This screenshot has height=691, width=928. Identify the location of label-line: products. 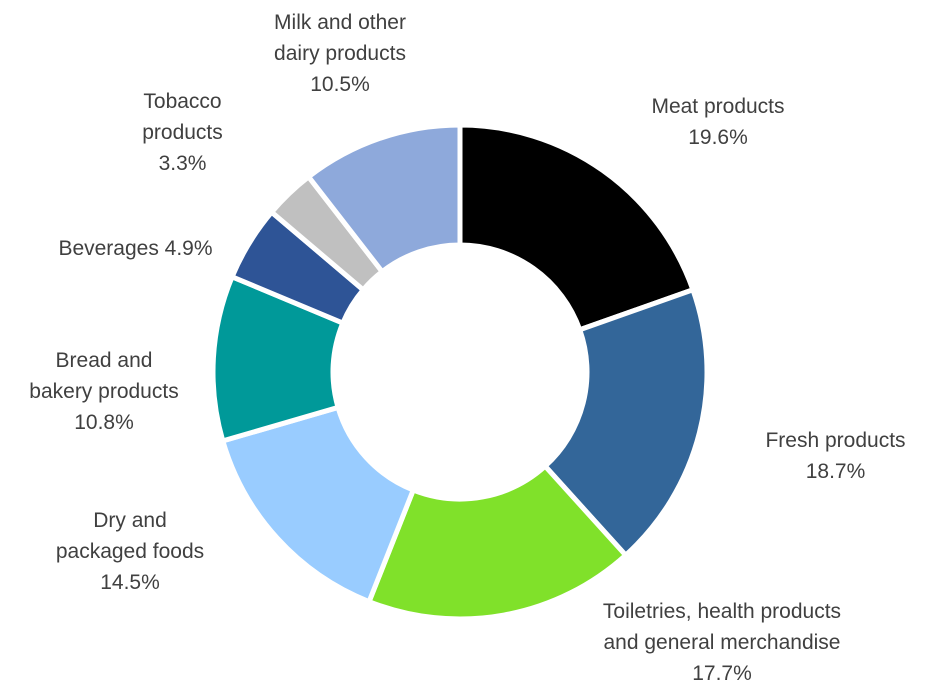
(182, 132).